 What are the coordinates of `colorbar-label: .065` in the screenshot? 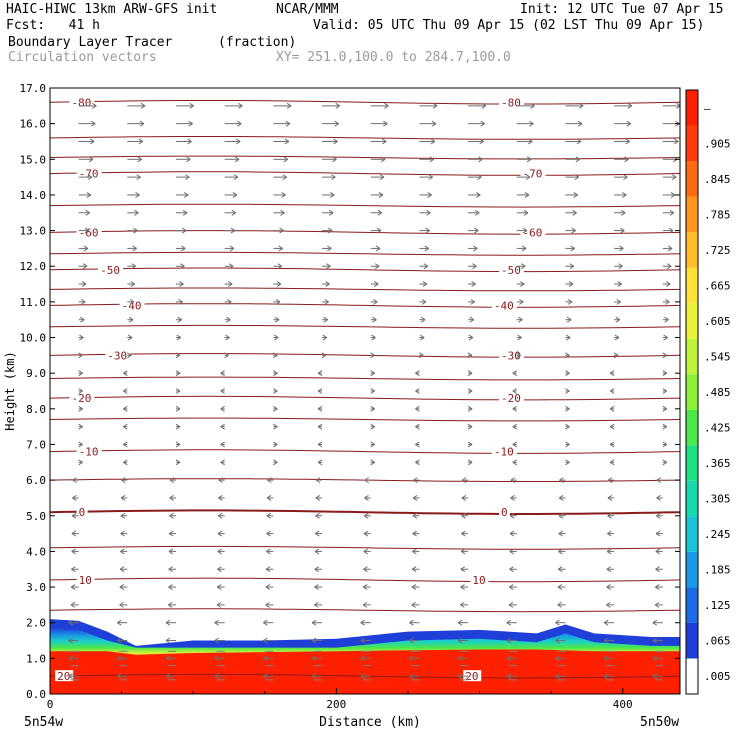 It's located at (717, 641).